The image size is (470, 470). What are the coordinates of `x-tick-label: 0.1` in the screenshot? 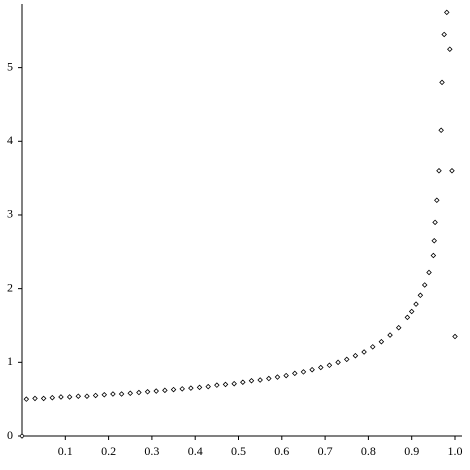 It's located at (65, 451).